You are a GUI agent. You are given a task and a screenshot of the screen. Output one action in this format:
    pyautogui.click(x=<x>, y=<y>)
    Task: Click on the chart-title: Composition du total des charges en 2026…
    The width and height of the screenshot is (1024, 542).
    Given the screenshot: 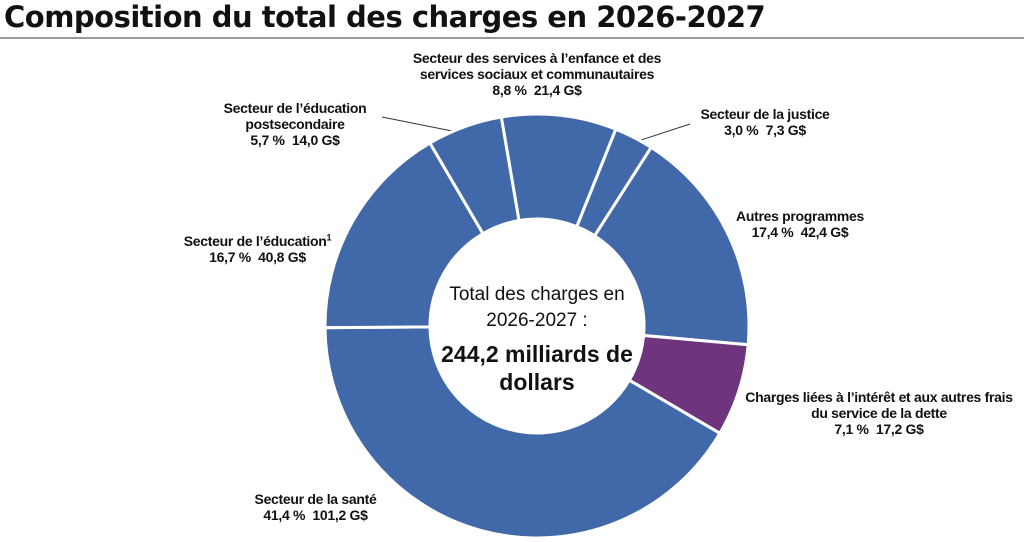 What is the action you would take?
    pyautogui.click(x=385, y=17)
    